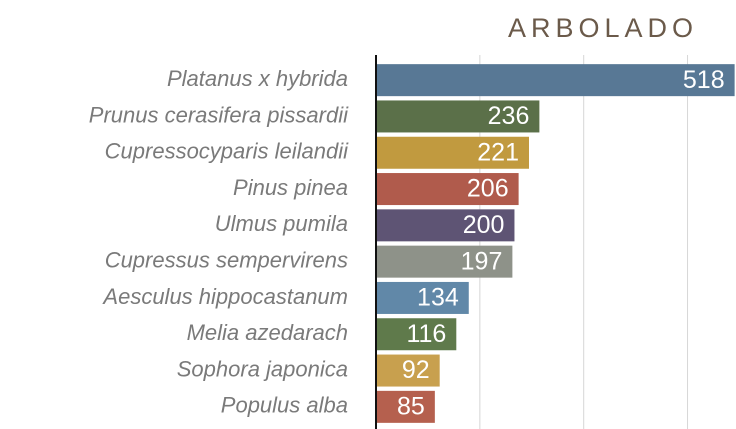 This screenshot has height=429, width=736. Describe the element at coordinates (488, 189) in the screenshot. I see `value-label: 206` at that location.